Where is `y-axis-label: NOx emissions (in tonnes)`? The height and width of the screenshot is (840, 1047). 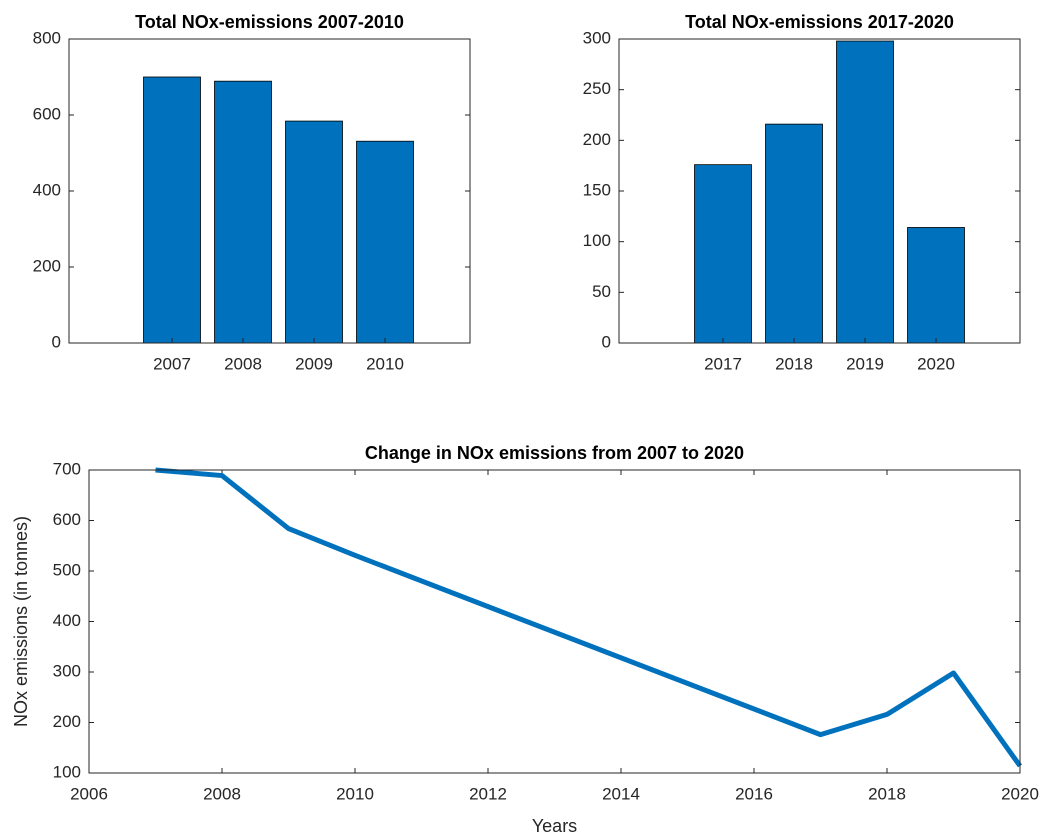
y-axis-label: NOx emissions (in tonnes) is located at coordinates (21, 621).